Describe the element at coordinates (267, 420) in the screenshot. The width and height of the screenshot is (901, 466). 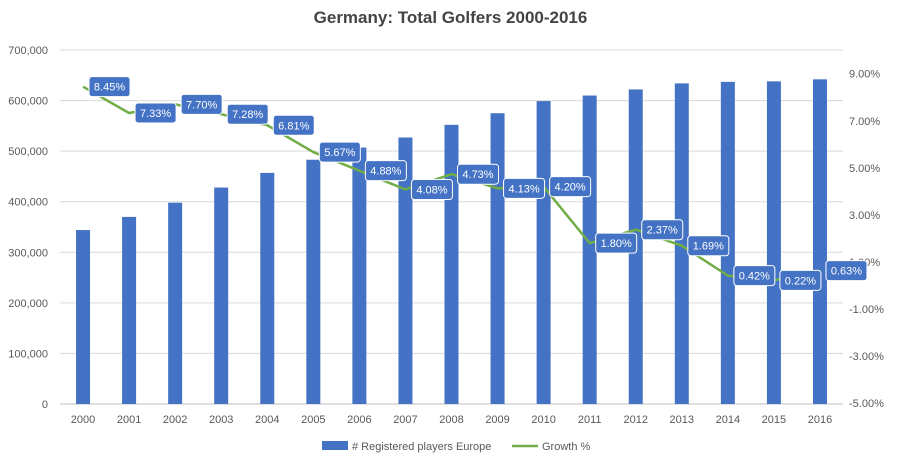
I see `x-tick-label: 2004` at that location.